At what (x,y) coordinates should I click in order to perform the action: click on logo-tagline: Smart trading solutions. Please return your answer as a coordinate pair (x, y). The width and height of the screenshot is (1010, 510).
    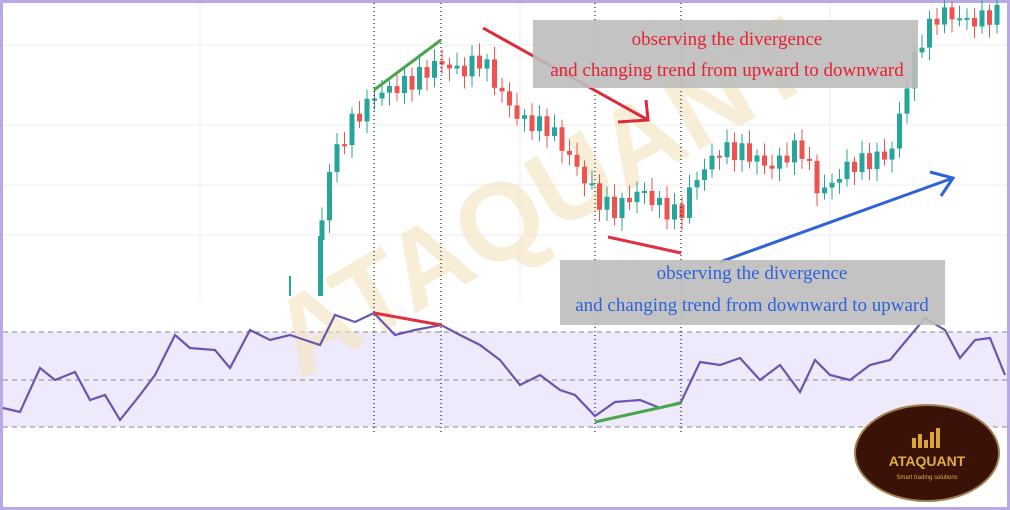
    Looking at the image, I should click on (926, 478).